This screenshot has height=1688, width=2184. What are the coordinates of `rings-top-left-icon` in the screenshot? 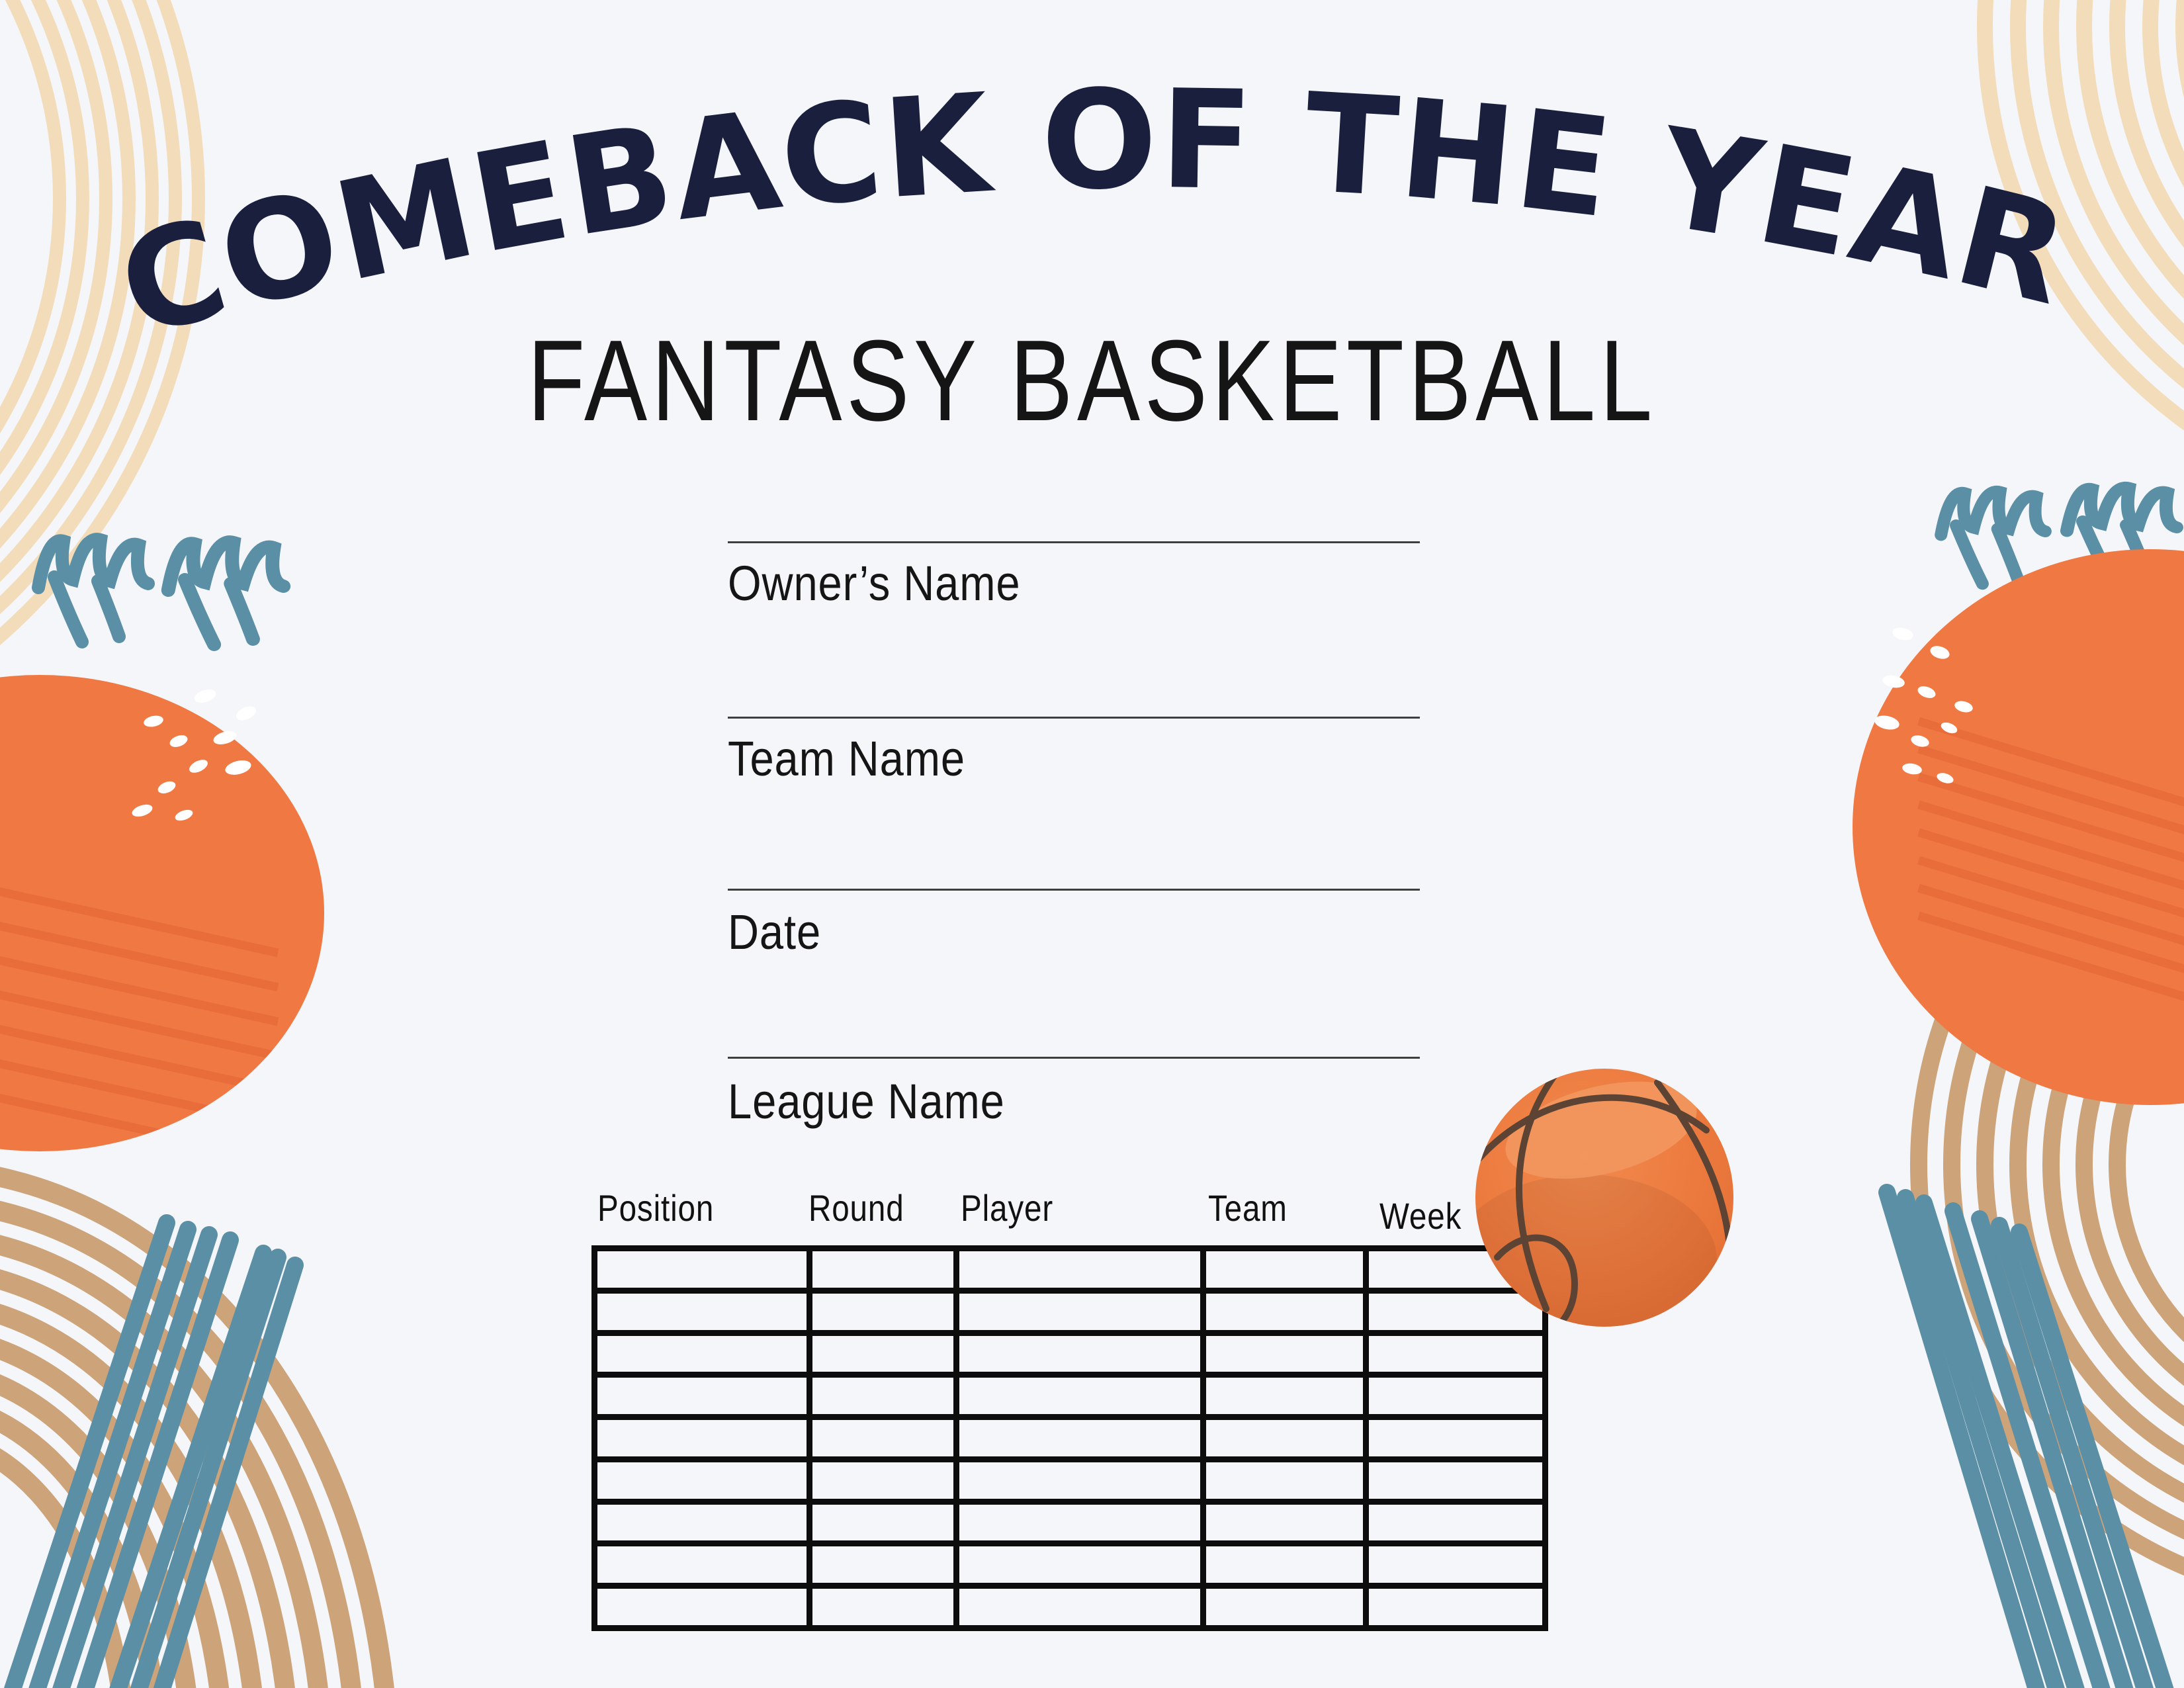 It's located at (103, 323).